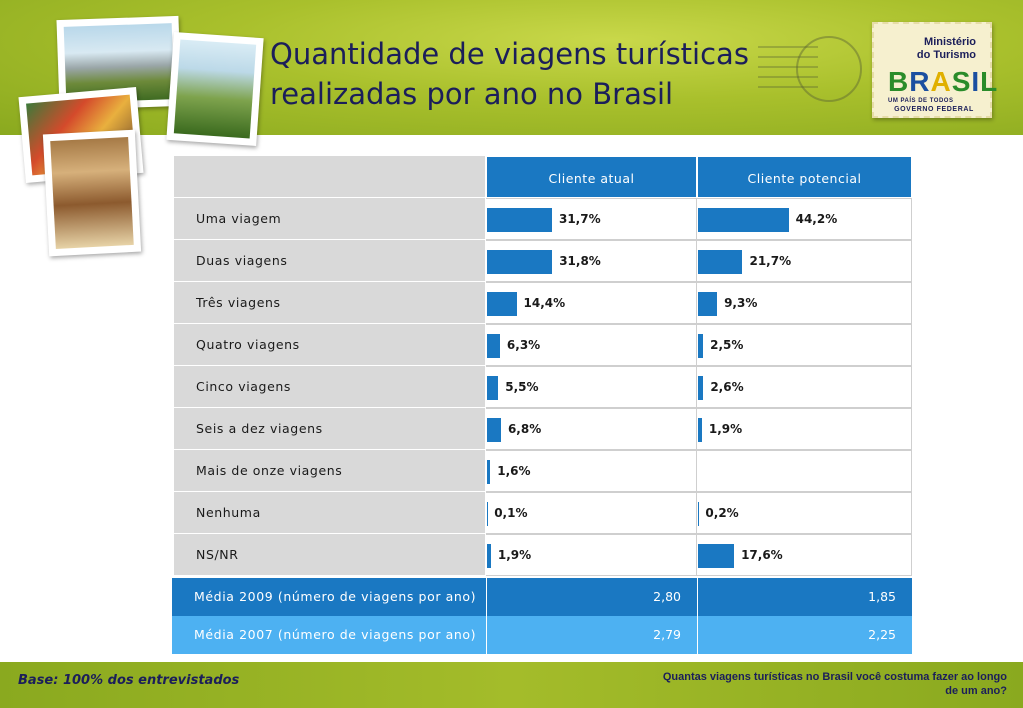 The height and width of the screenshot is (708, 1023). I want to click on column-header-potencial: Cliente potencial, so click(804, 177).